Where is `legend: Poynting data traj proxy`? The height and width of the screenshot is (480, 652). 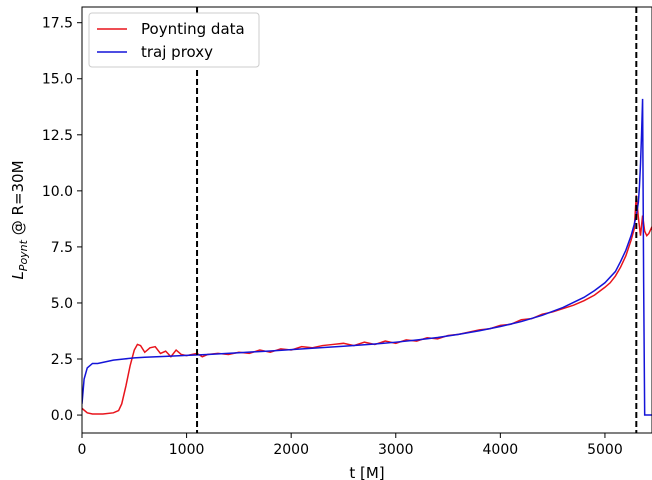 legend: Poynting data traj proxy is located at coordinates (174, 40).